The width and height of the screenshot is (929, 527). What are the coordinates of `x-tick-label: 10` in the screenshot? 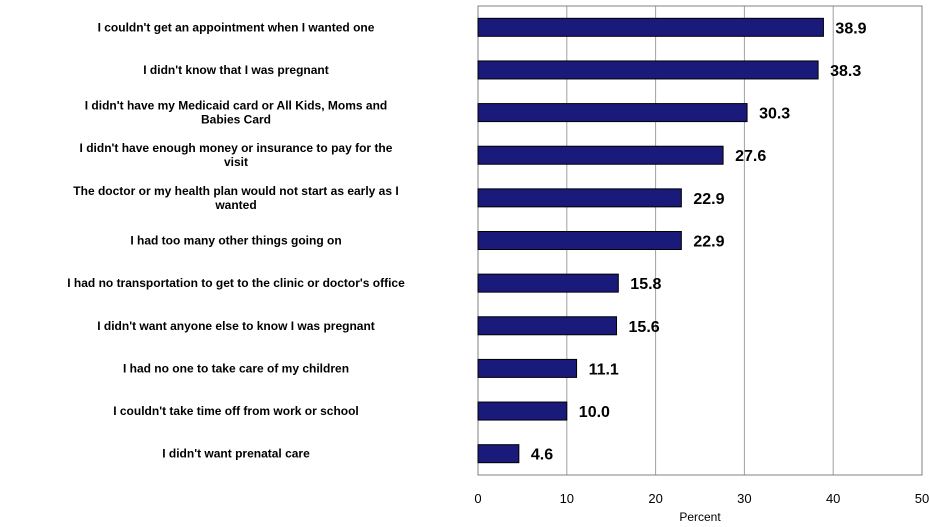 It's located at (567, 498).